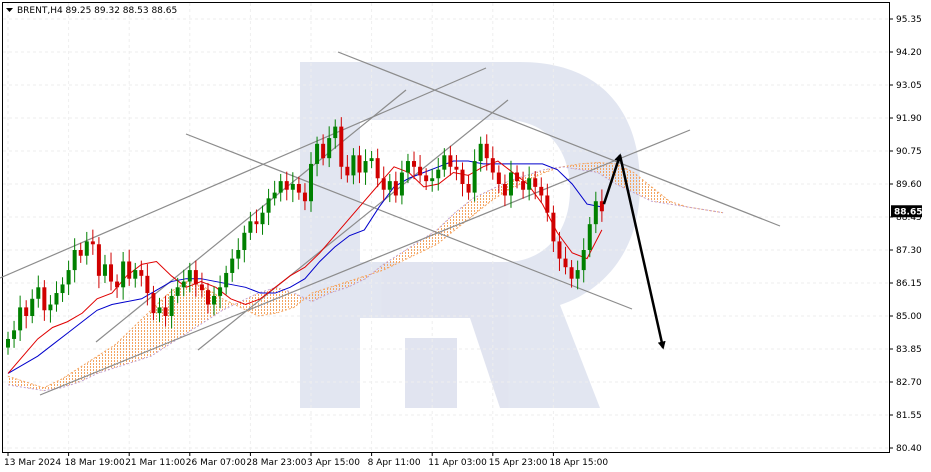  What do you see at coordinates (155, 463) in the screenshot?
I see `x-tick-label: 21 Mar 11:00` at bounding box center [155, 463].